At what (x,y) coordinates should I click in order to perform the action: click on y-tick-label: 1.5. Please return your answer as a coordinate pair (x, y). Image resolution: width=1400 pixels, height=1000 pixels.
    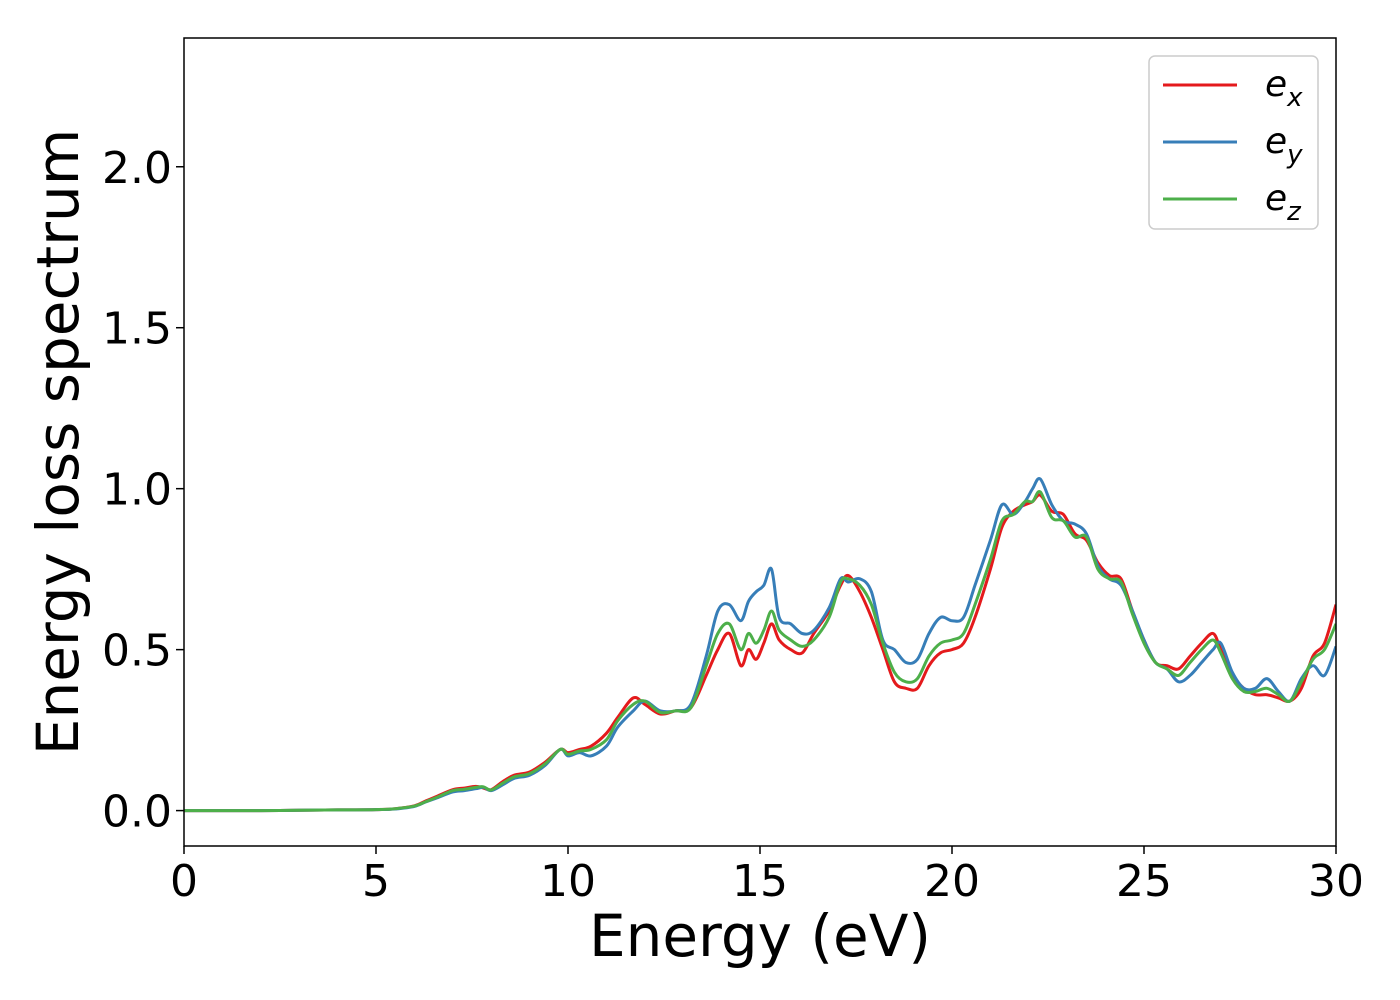
    Looking at the image, I should click on (137, 329).